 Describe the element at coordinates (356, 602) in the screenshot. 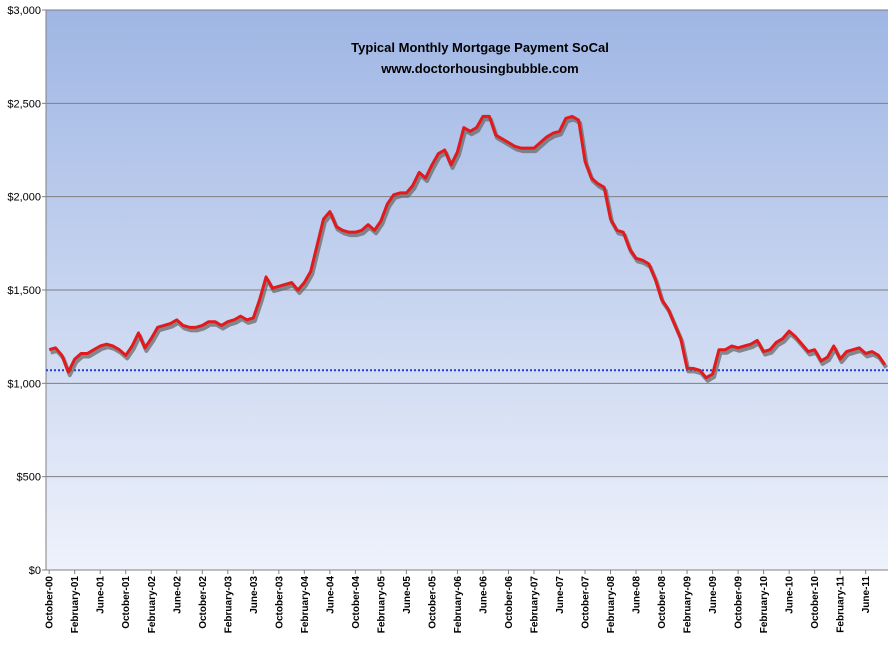

I see `x-tick-label: October-04` at that location.